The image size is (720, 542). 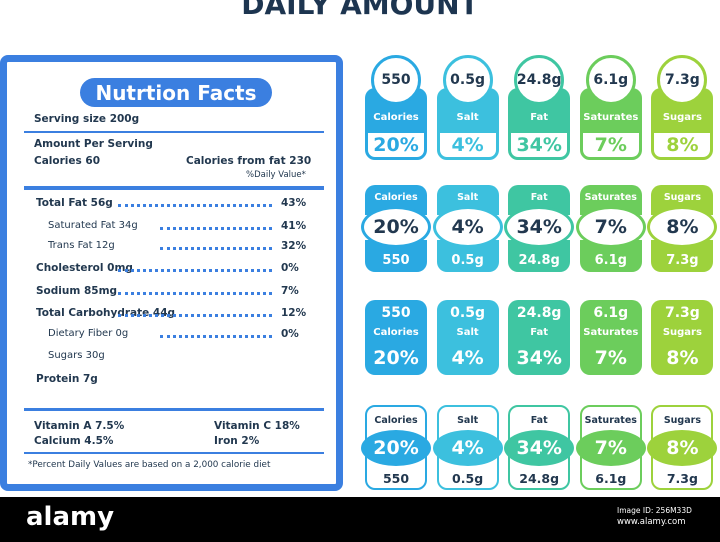 I want to click on serving: Serving size 200g, so click(x=87, y=119).